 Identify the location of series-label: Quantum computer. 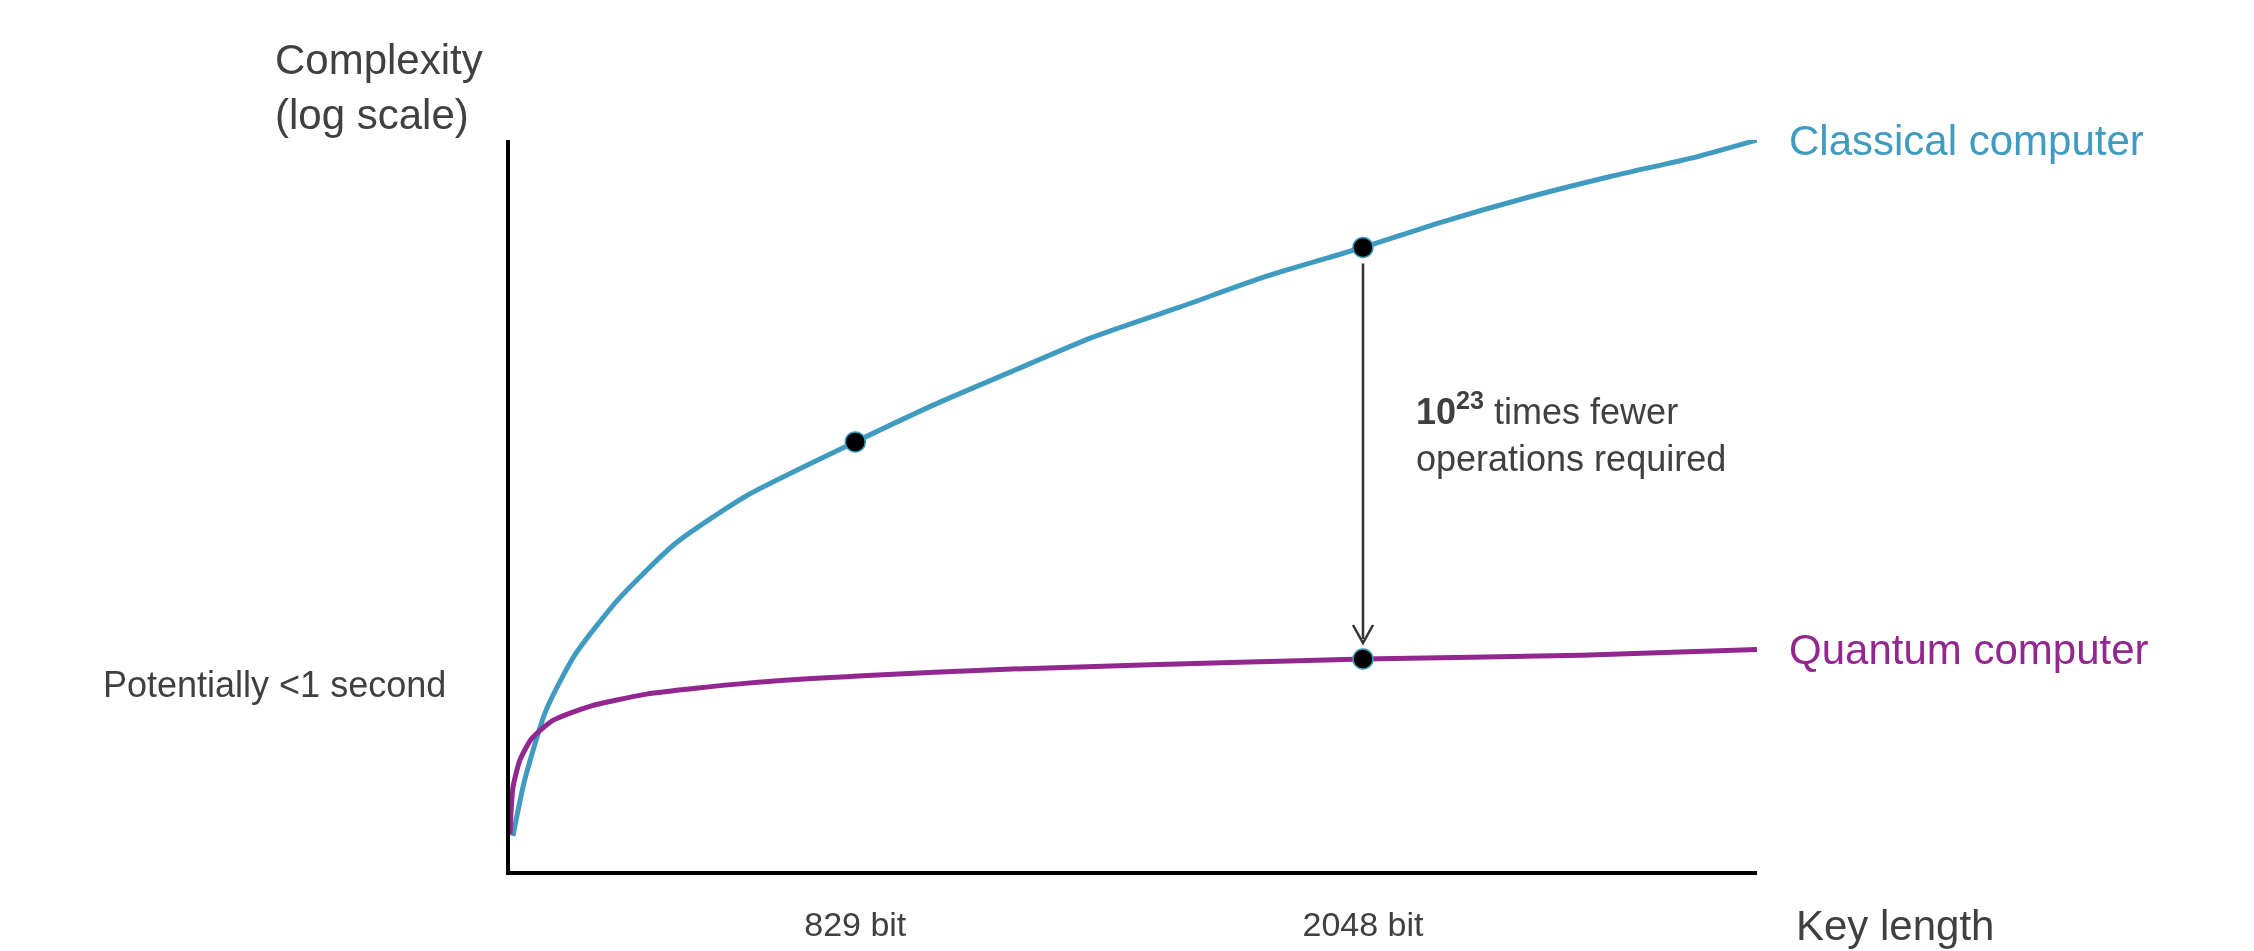
(1969, 649).